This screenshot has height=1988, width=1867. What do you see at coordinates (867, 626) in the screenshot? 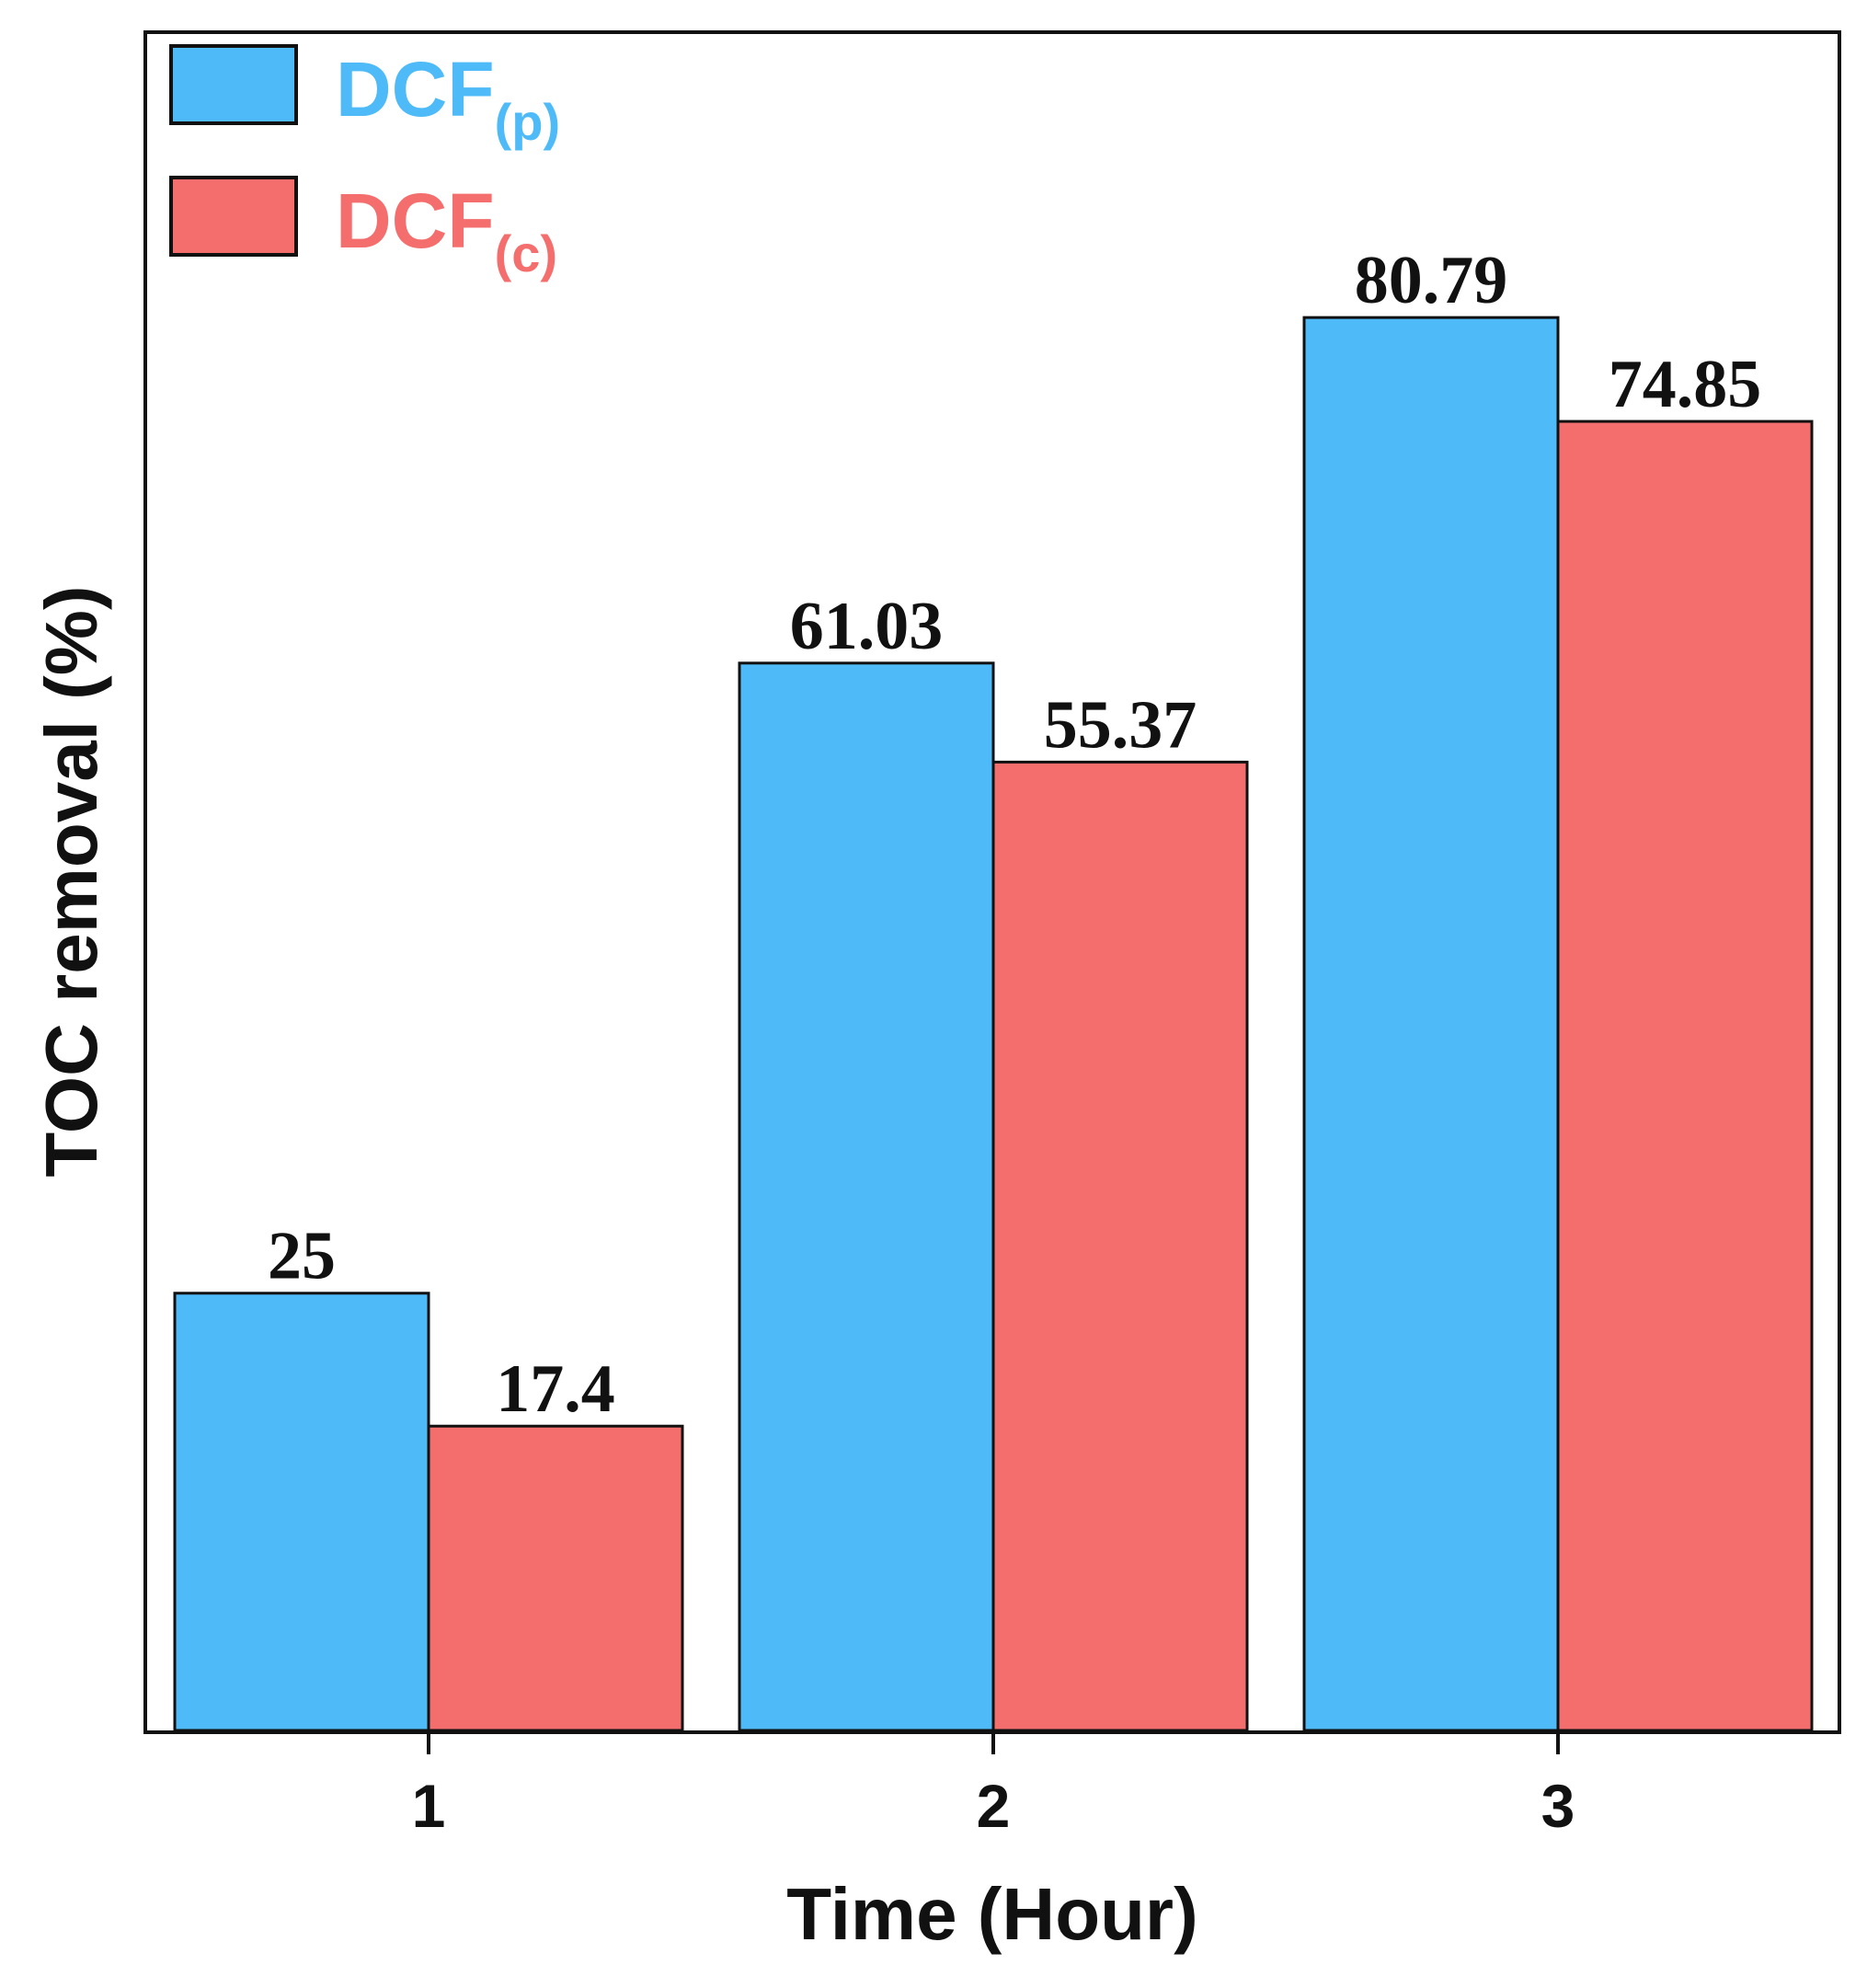
I see `value-label-dcf-p-hour-2: 61.03` at bounding box center [867, 626].